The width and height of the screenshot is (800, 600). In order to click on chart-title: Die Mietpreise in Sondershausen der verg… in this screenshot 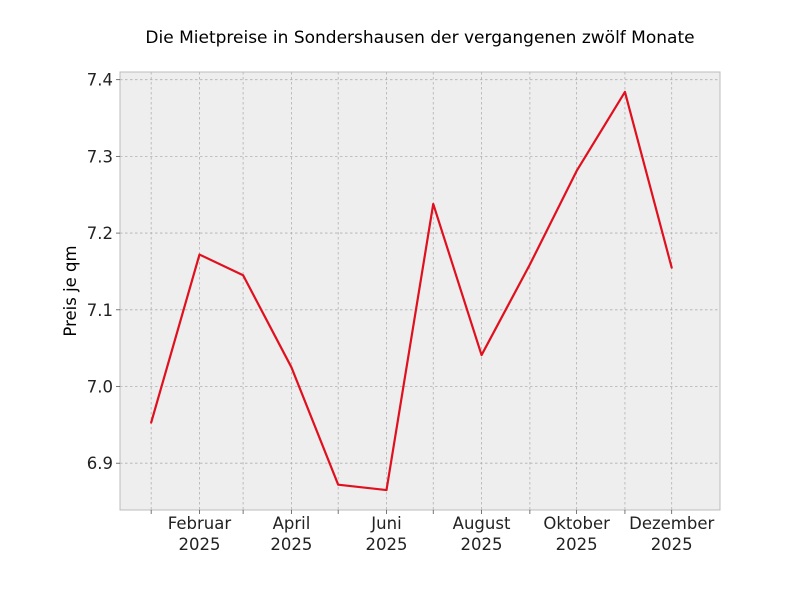, I will do `click(419, 38)`.